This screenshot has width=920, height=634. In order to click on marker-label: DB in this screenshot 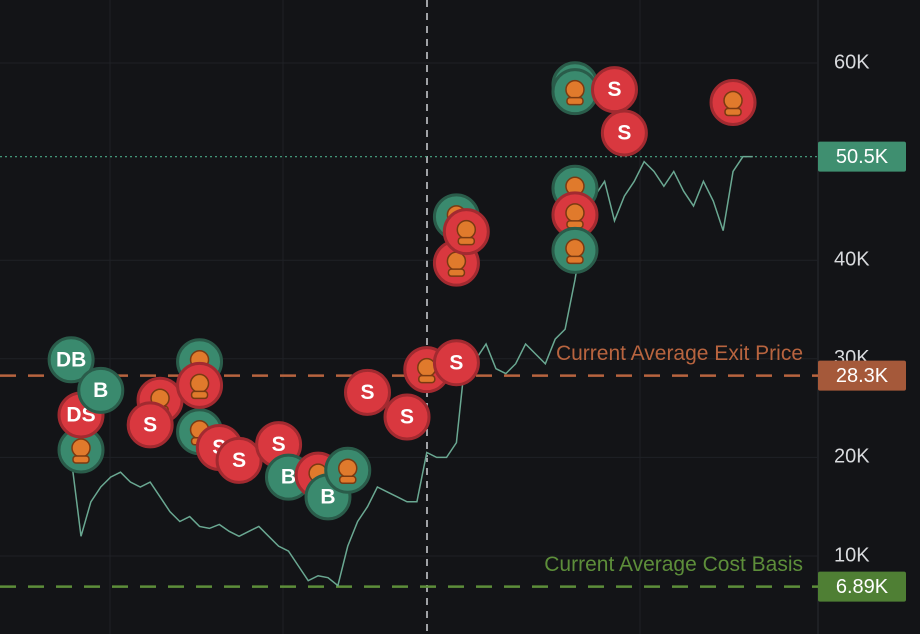, I will do `click(71, 359)`.